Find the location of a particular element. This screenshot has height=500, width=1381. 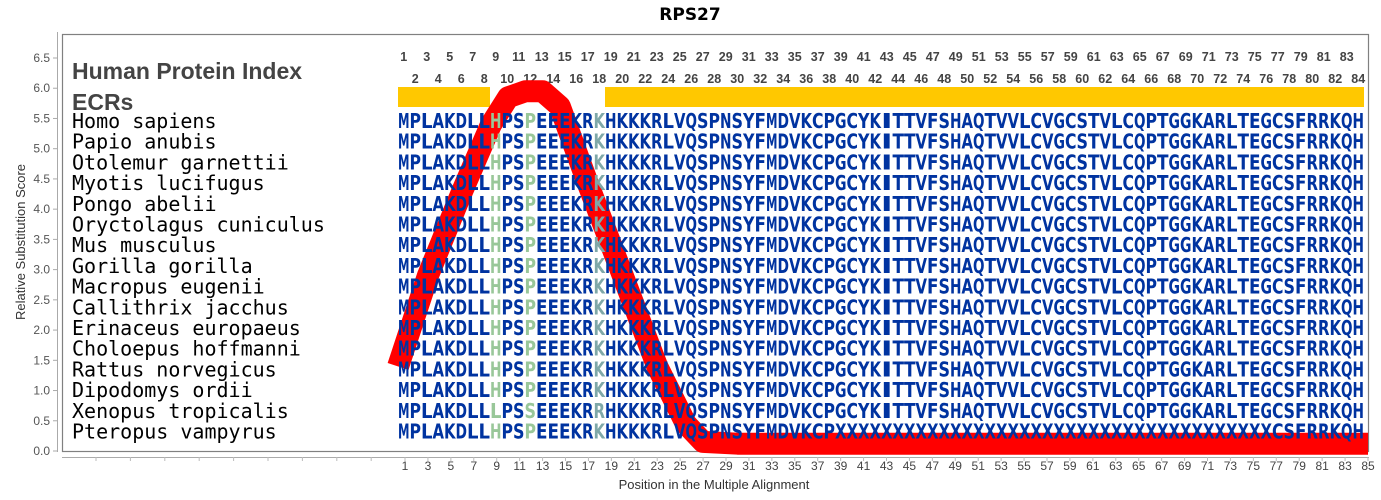

x-tick-label: 51 is located at coordinates (979, 466).